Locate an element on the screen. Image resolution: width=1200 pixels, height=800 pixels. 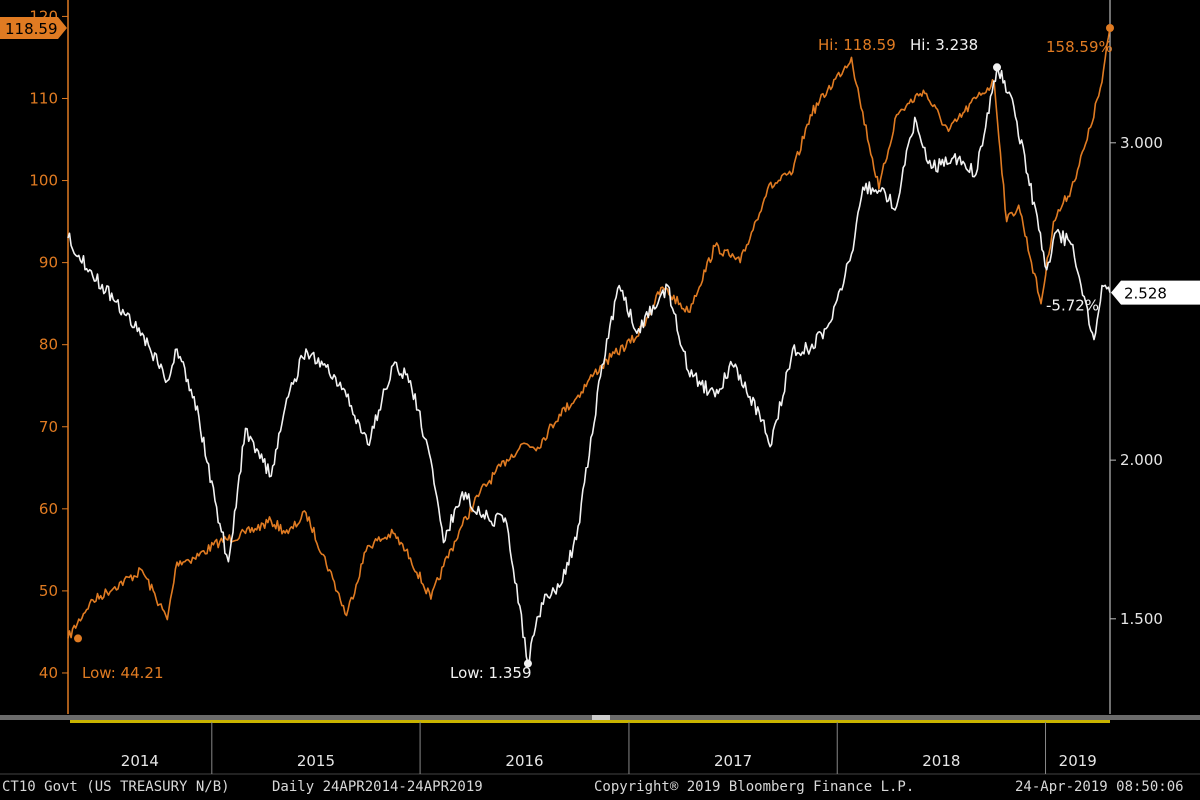
white-last-flag is located at coordinates (1155, 292).